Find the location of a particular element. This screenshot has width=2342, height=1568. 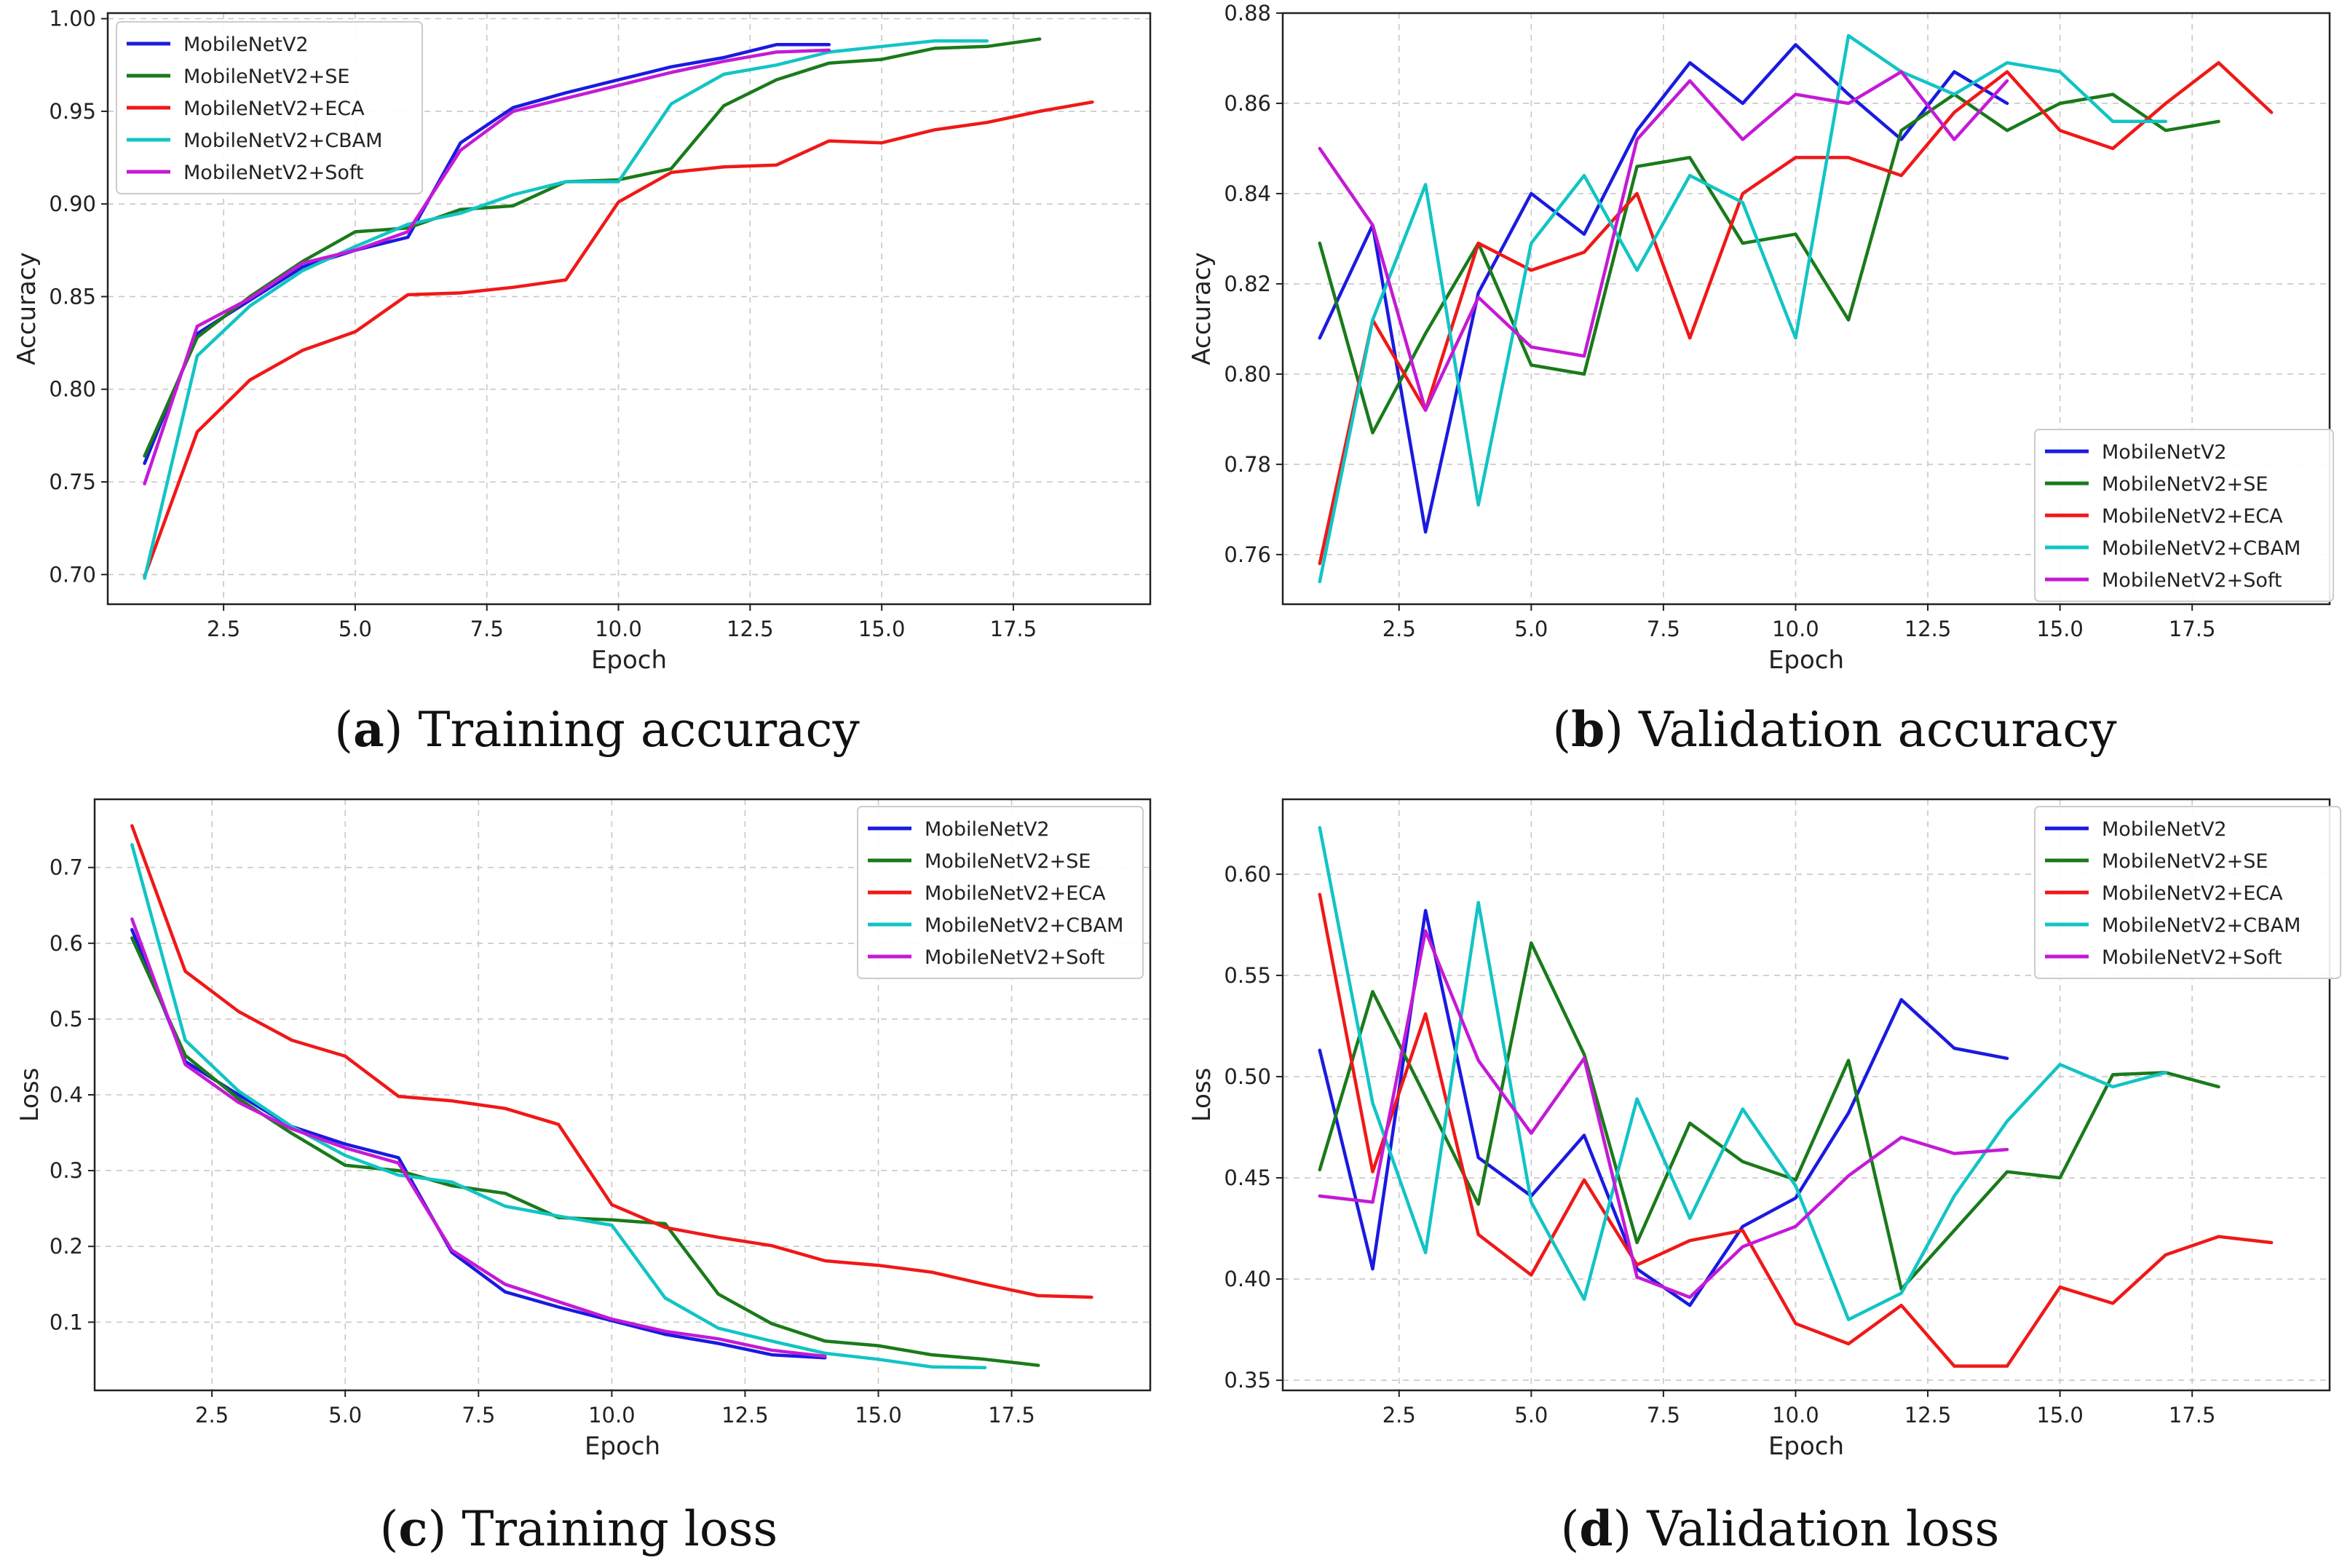

y-tick-label: 0.82 is located at coordinates (1248, 284).